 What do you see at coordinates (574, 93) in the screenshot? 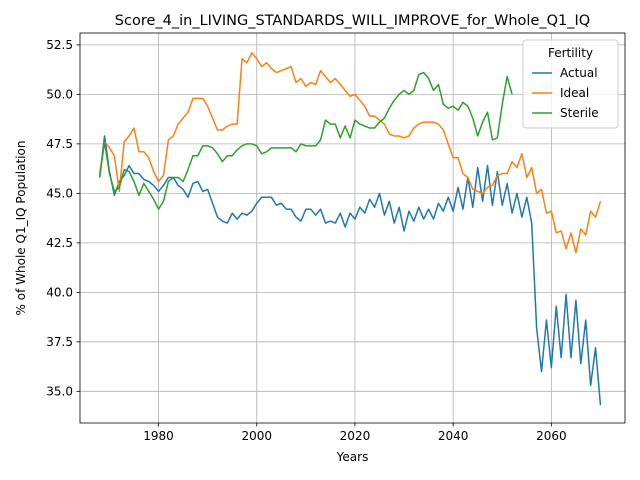
I see `legend-label-ideal: Ideal` at bounding box center [574, 93].